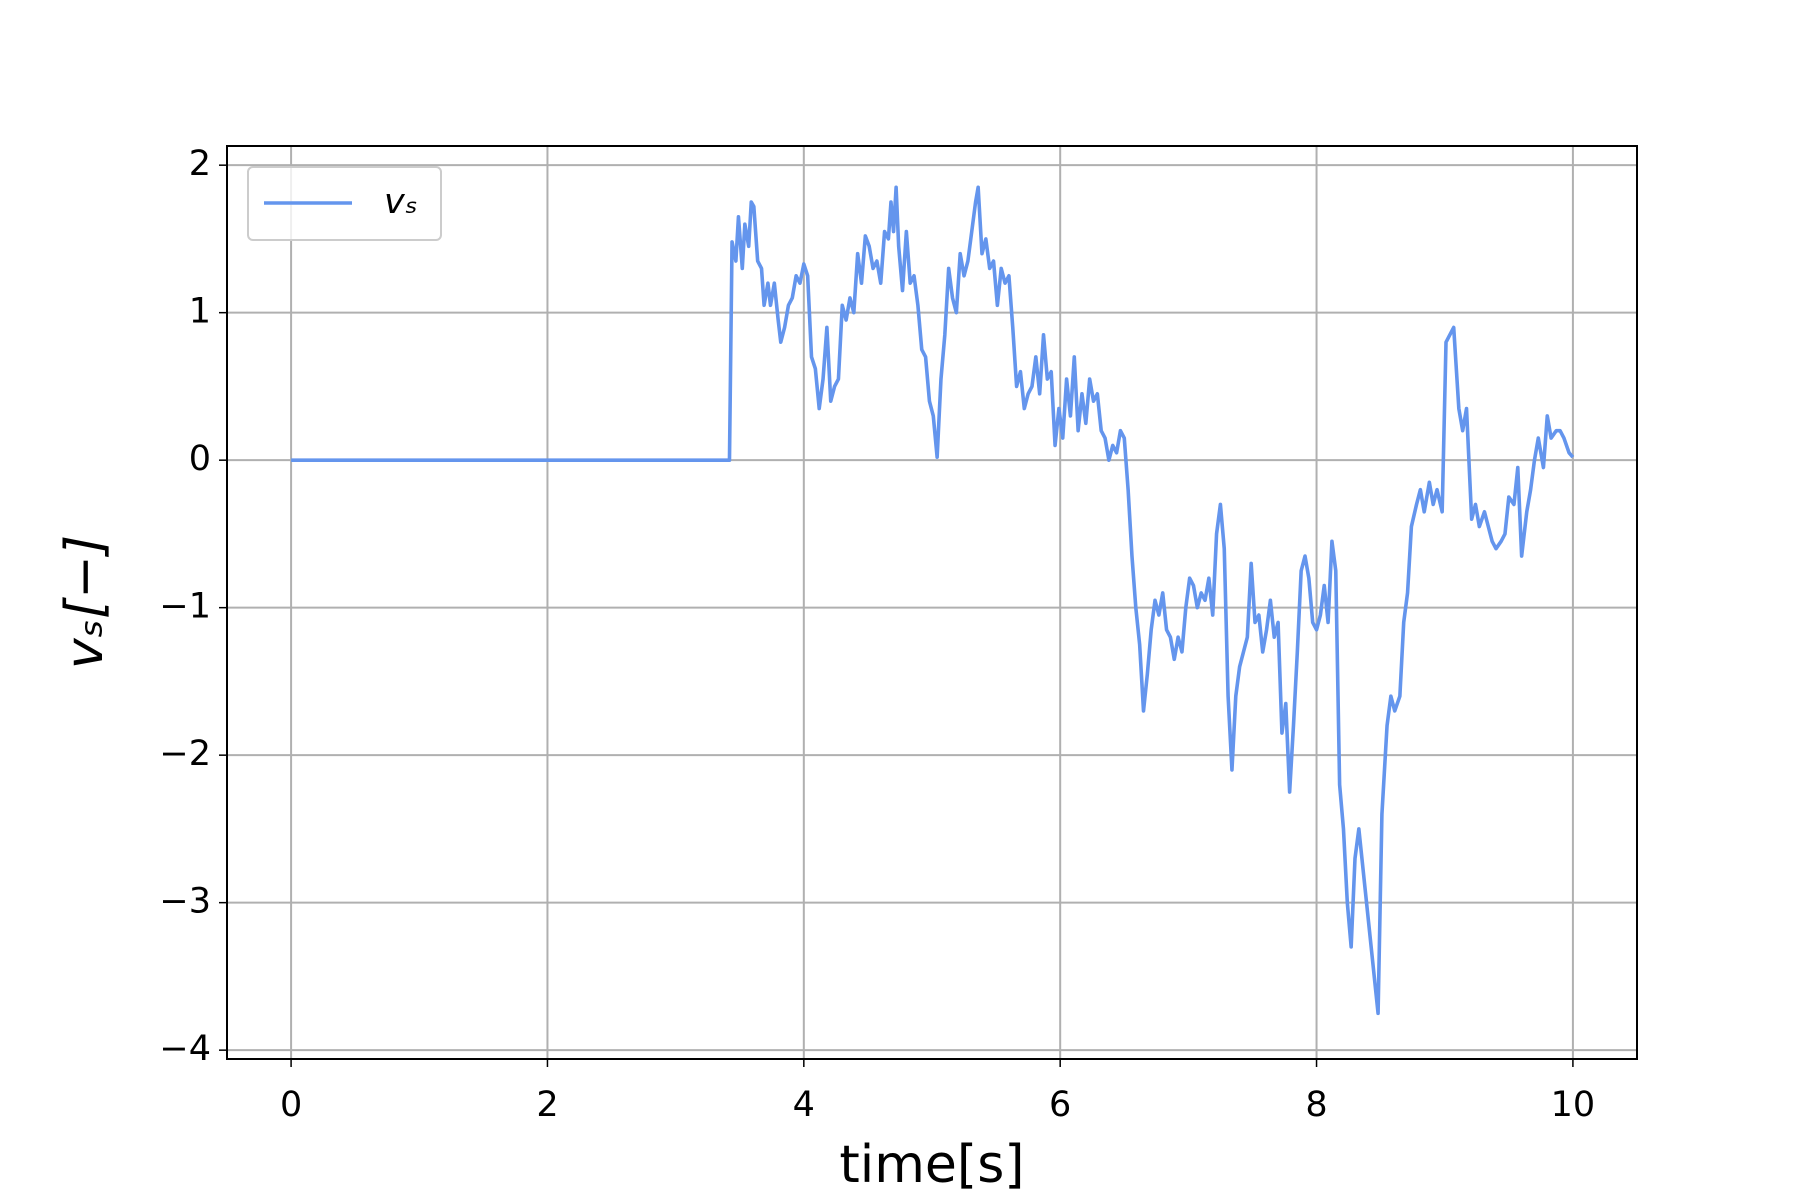 This screenshot has width=1800, height=1200. I want to click on x-axis-label: time[s], so click(931, 1165).